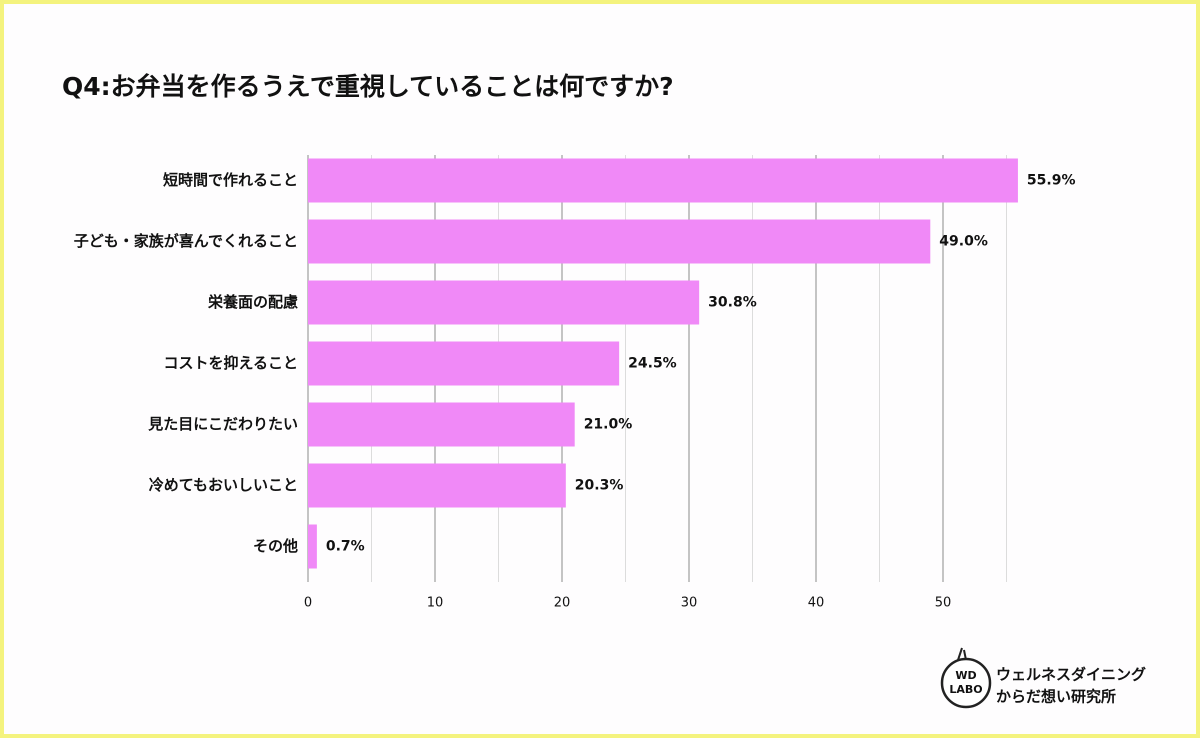 The width and height of the screenshot is (1200, 738). I want to click on brand-name: からだ想い研究所, so click(1056, 697).